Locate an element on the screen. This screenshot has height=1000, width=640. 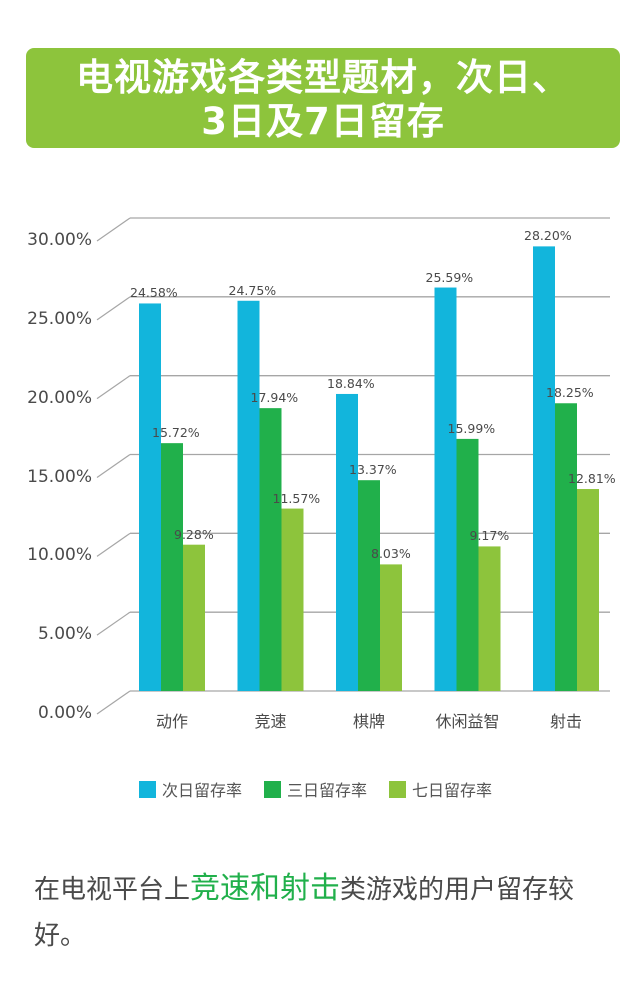
legend-item-day1: 次日留存率 is located at coordinates (190, 789).